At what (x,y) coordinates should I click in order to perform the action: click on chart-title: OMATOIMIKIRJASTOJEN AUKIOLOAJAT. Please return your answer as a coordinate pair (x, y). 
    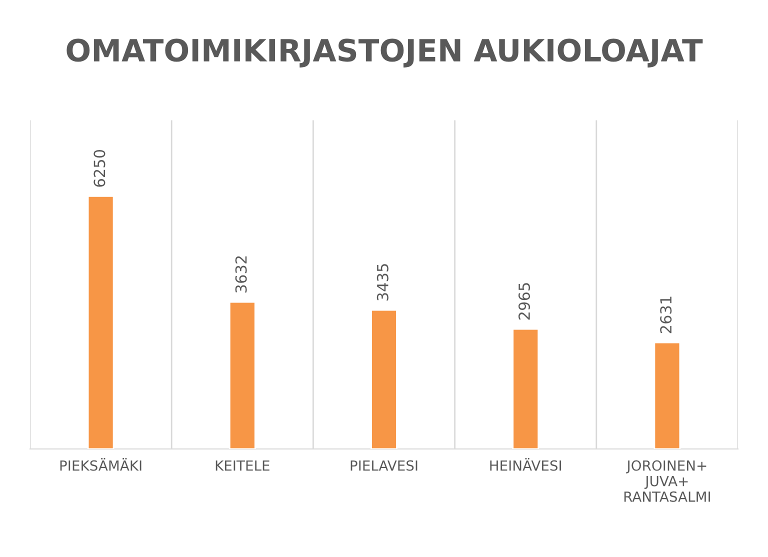
    Looking at the image, I should click on (384, 53).